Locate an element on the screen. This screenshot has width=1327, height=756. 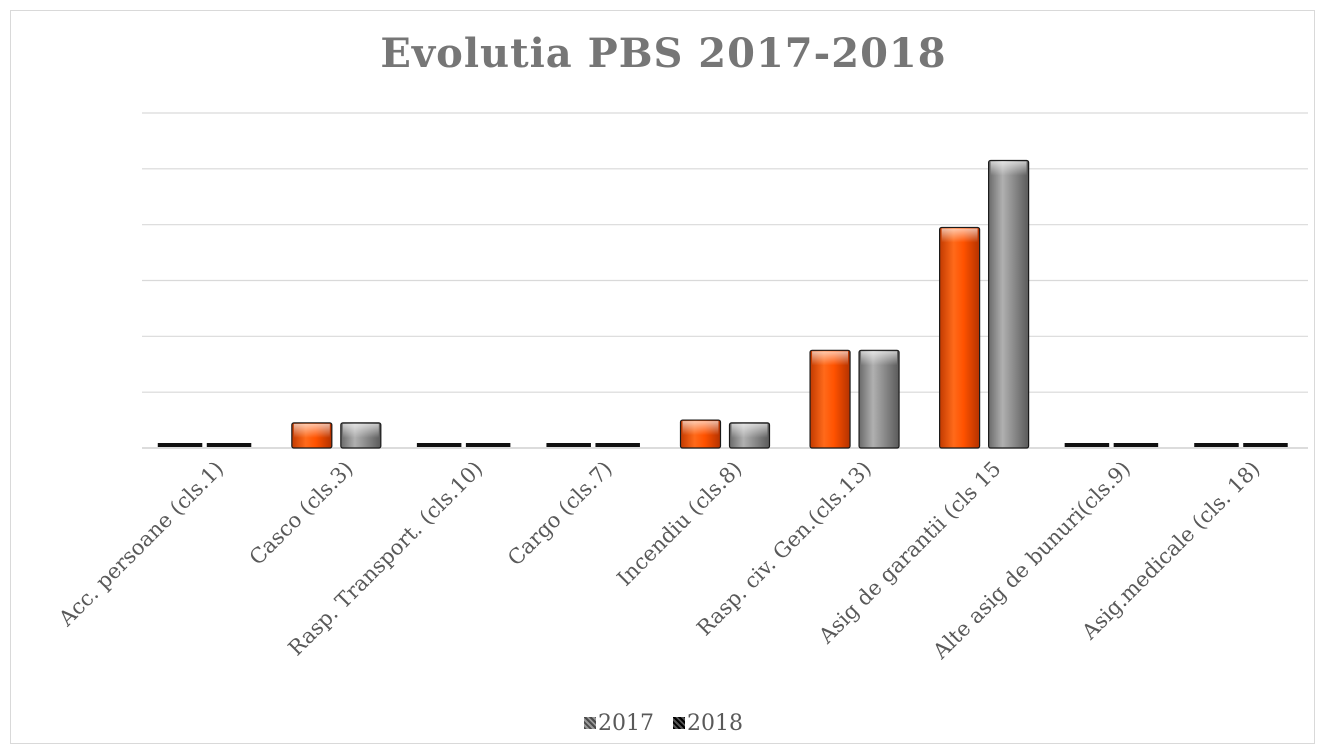
legend-swatch-2017 is located at coordinates (590, 723).